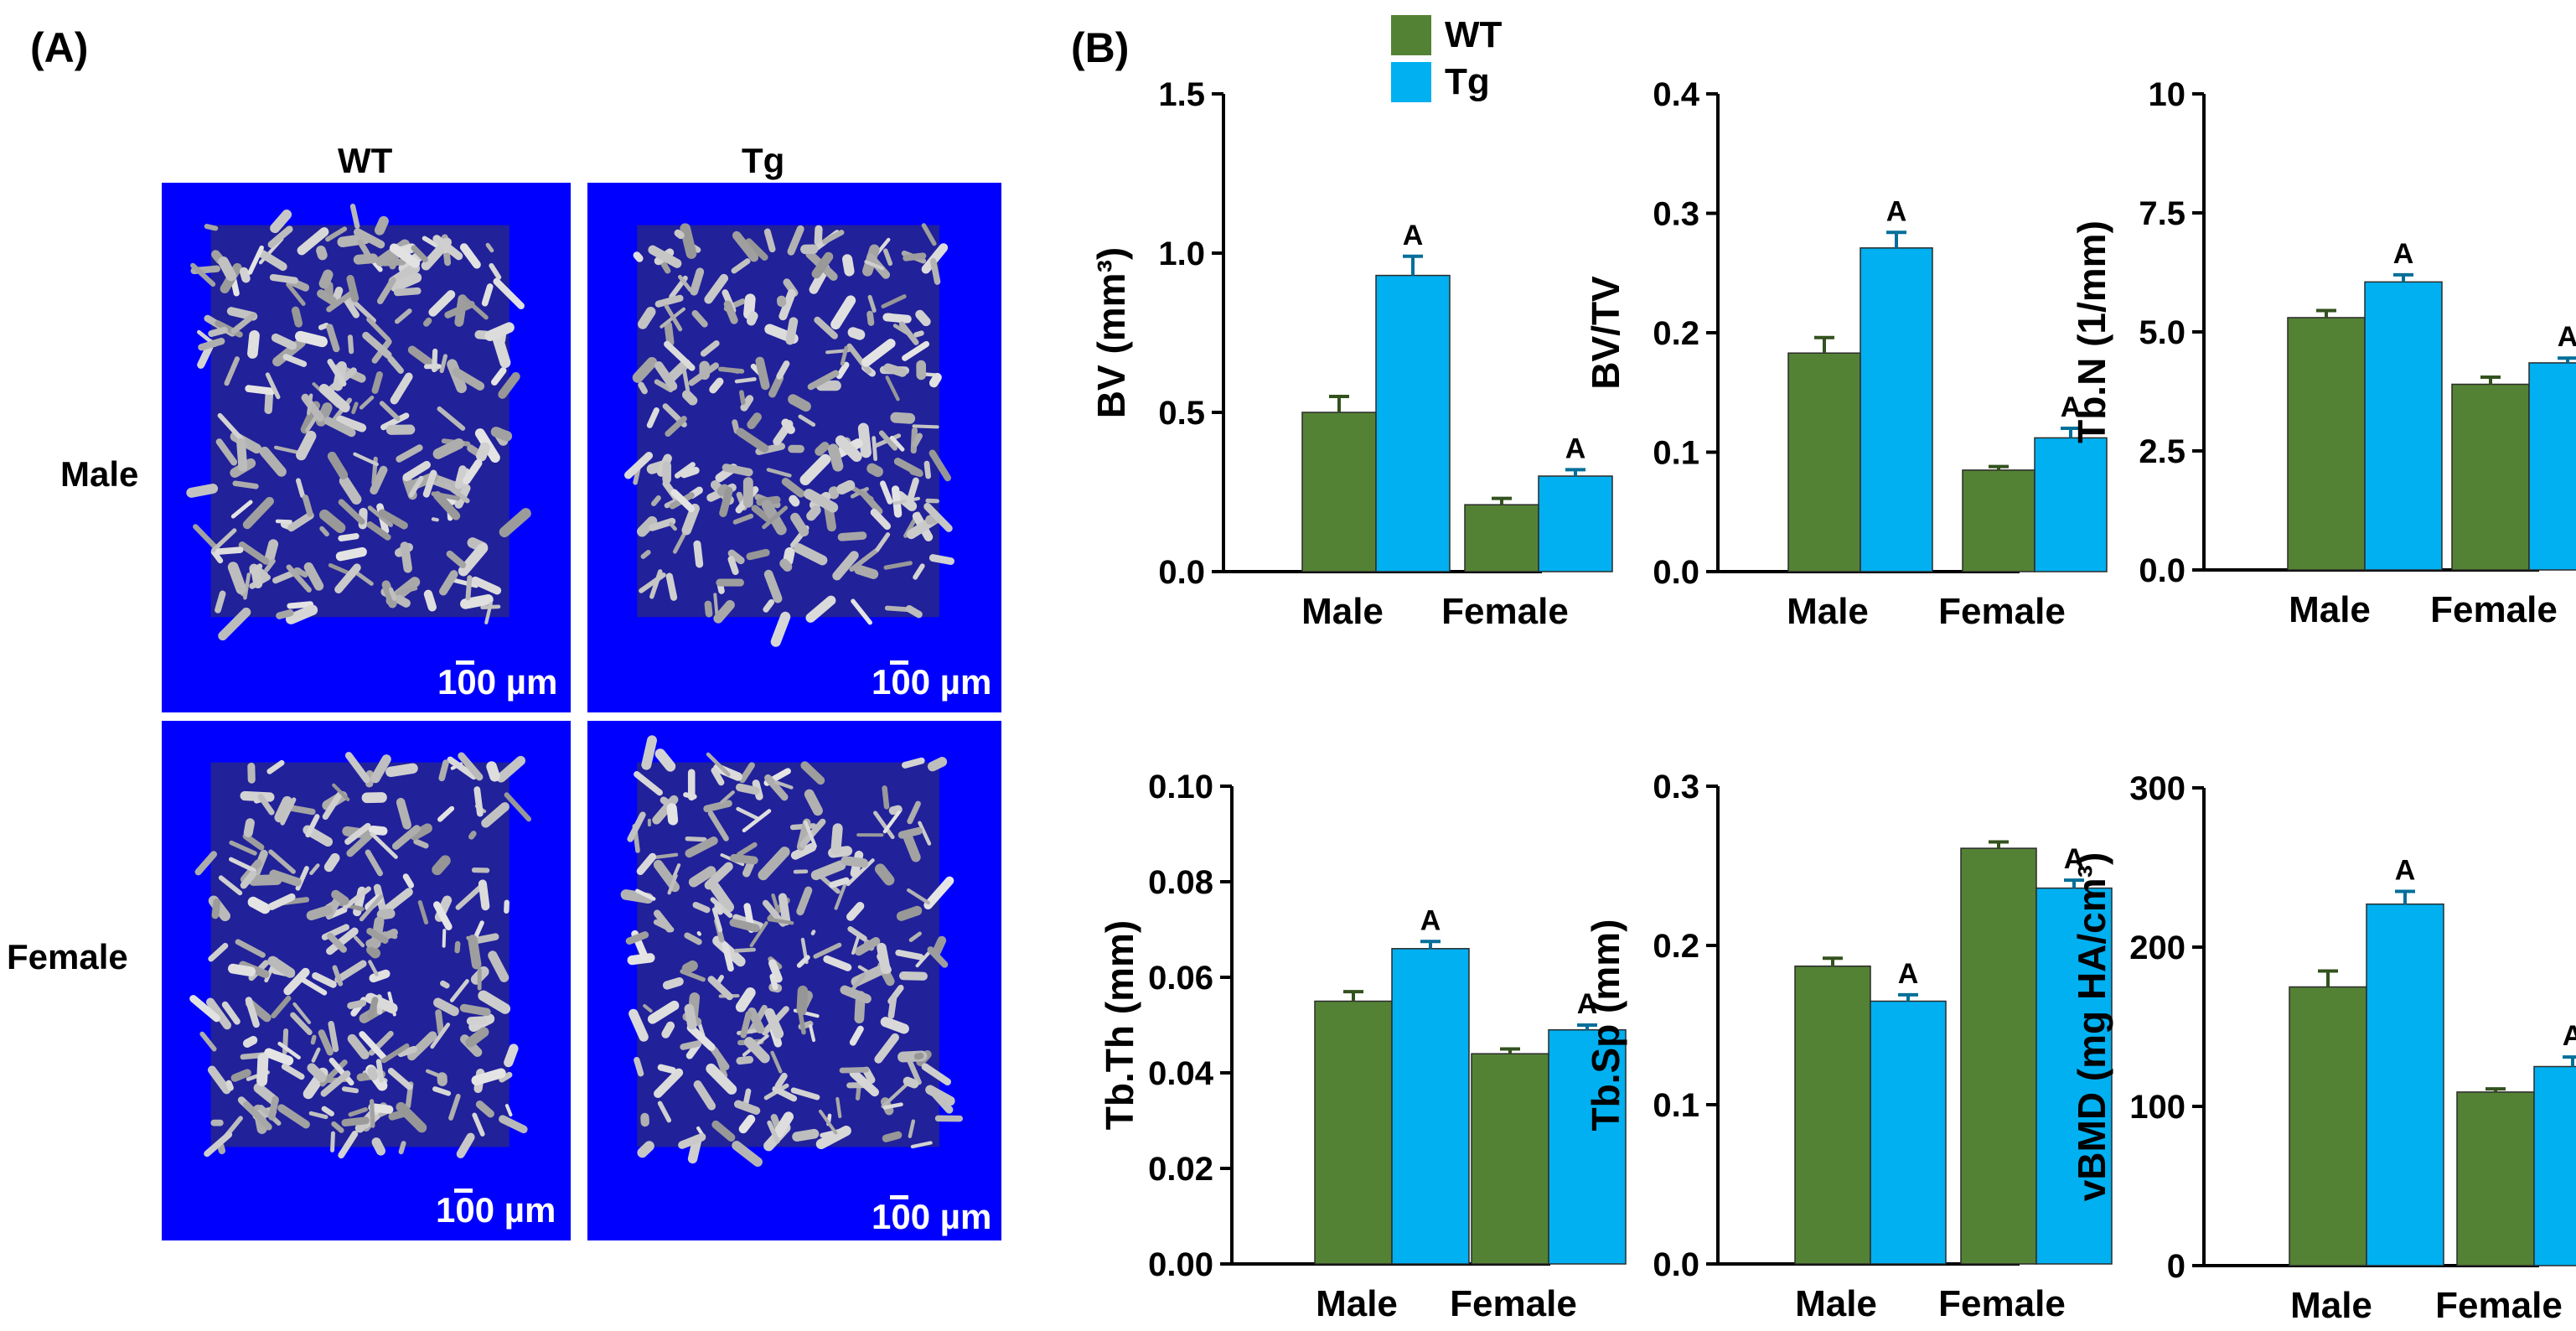 The image size is (2576, 1331). Describe the element at coordinates (932, 1215) in the screenshot. I see `scale-bar-female-tg: 100 µm` at that location.